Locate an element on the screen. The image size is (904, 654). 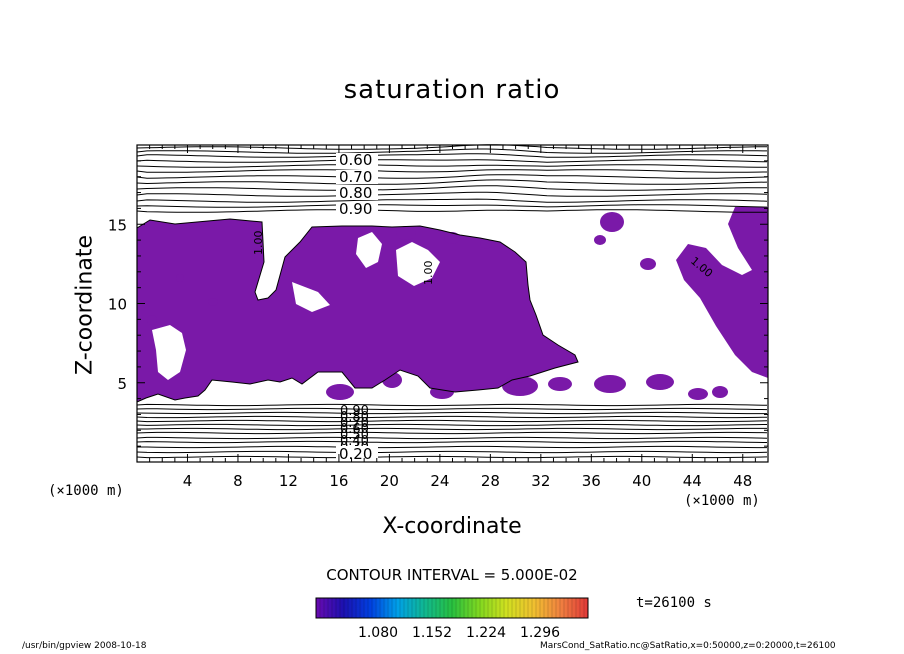
colorbar-ramp is located at coordinates (452, 608).